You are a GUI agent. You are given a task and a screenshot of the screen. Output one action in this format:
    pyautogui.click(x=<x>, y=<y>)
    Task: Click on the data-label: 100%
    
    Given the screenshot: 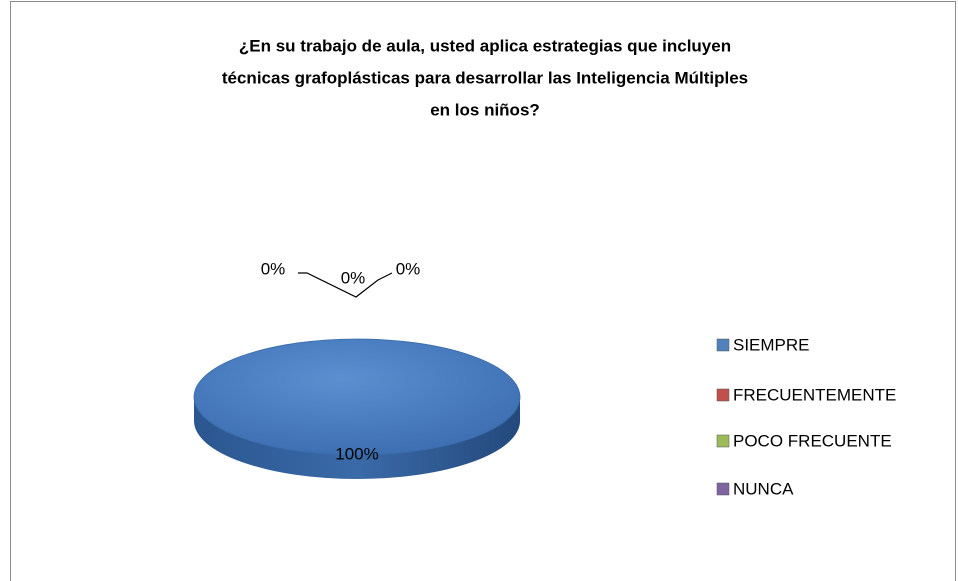 What is the action you would take?
    pyautogui.click(x=356, y=453)
    